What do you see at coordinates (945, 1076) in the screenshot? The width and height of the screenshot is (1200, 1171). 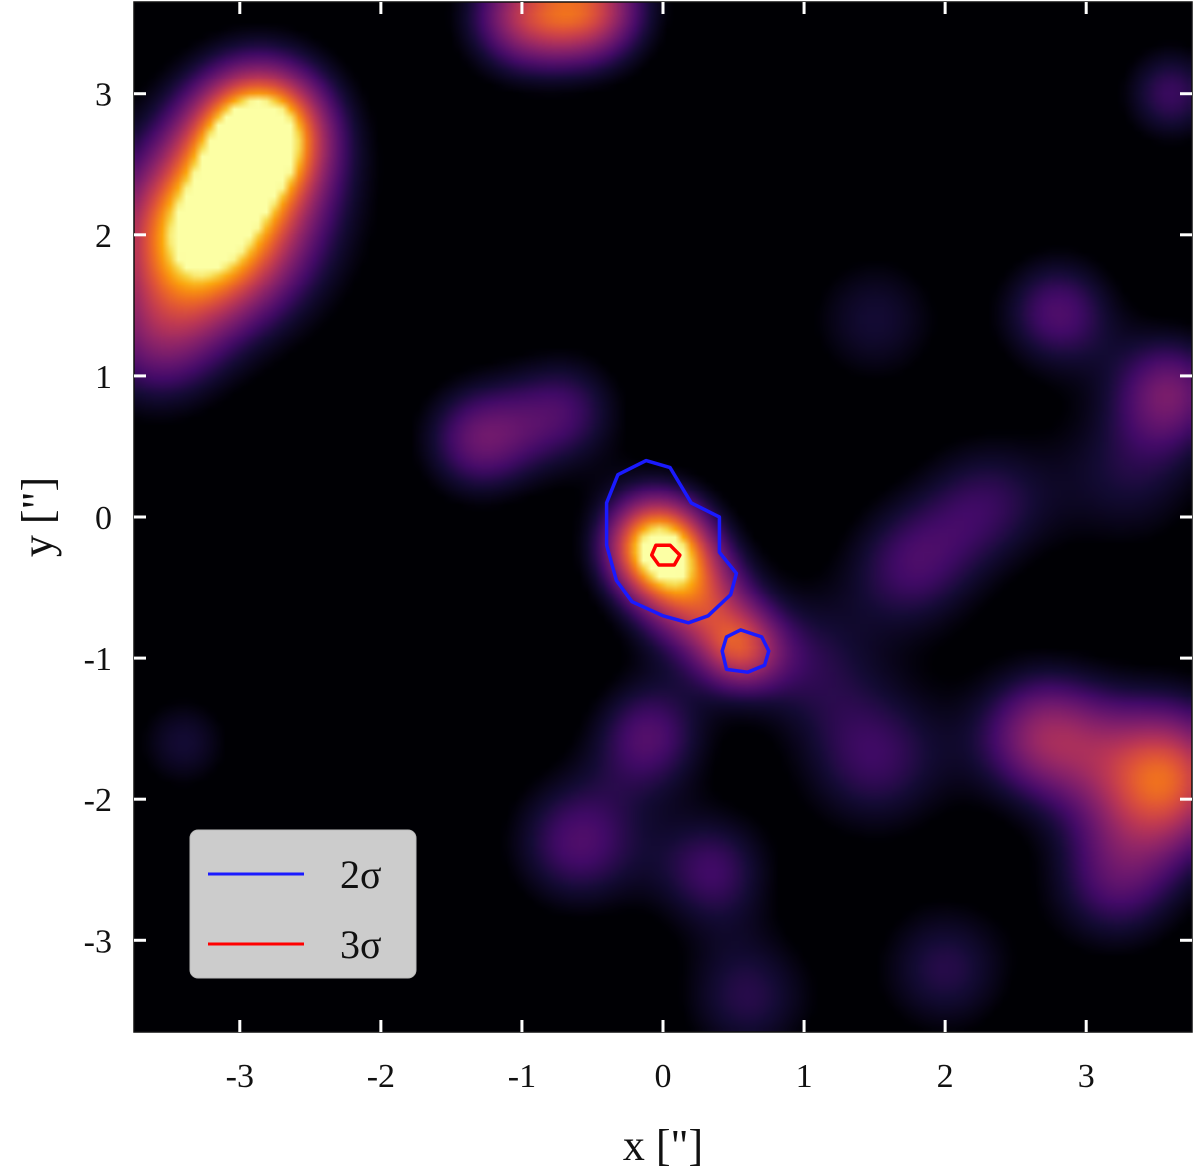 I see `x-tick-label-5: 2` at bounding box center [945, 1076].